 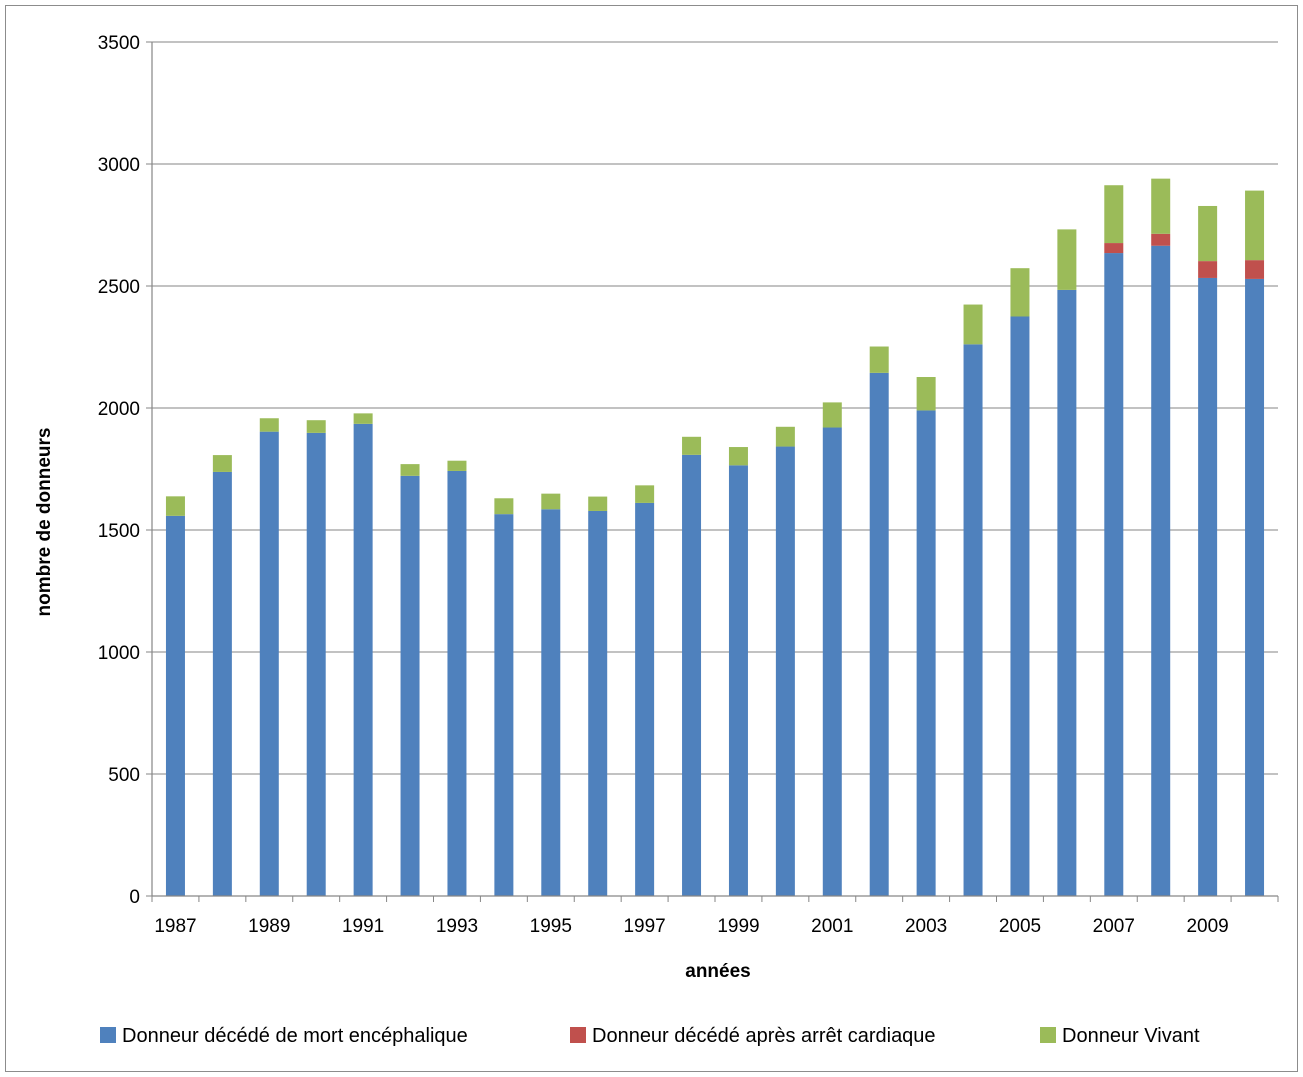 I want to click on y-axis-title: nombre de donneurs, so click(x=44, y=522).